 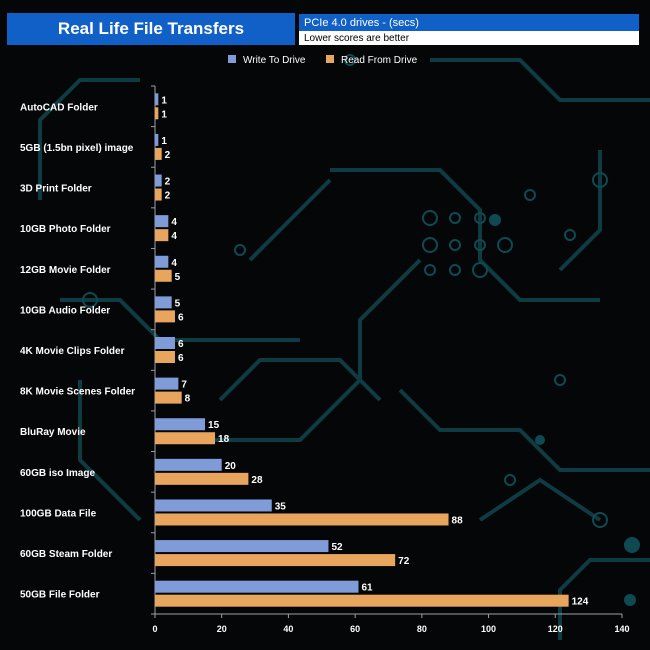 What do you see at coordinates (151, 29) in the screenshot?
I see `chart-title: Real Life File Transfers` at bounding box center [151, 29].